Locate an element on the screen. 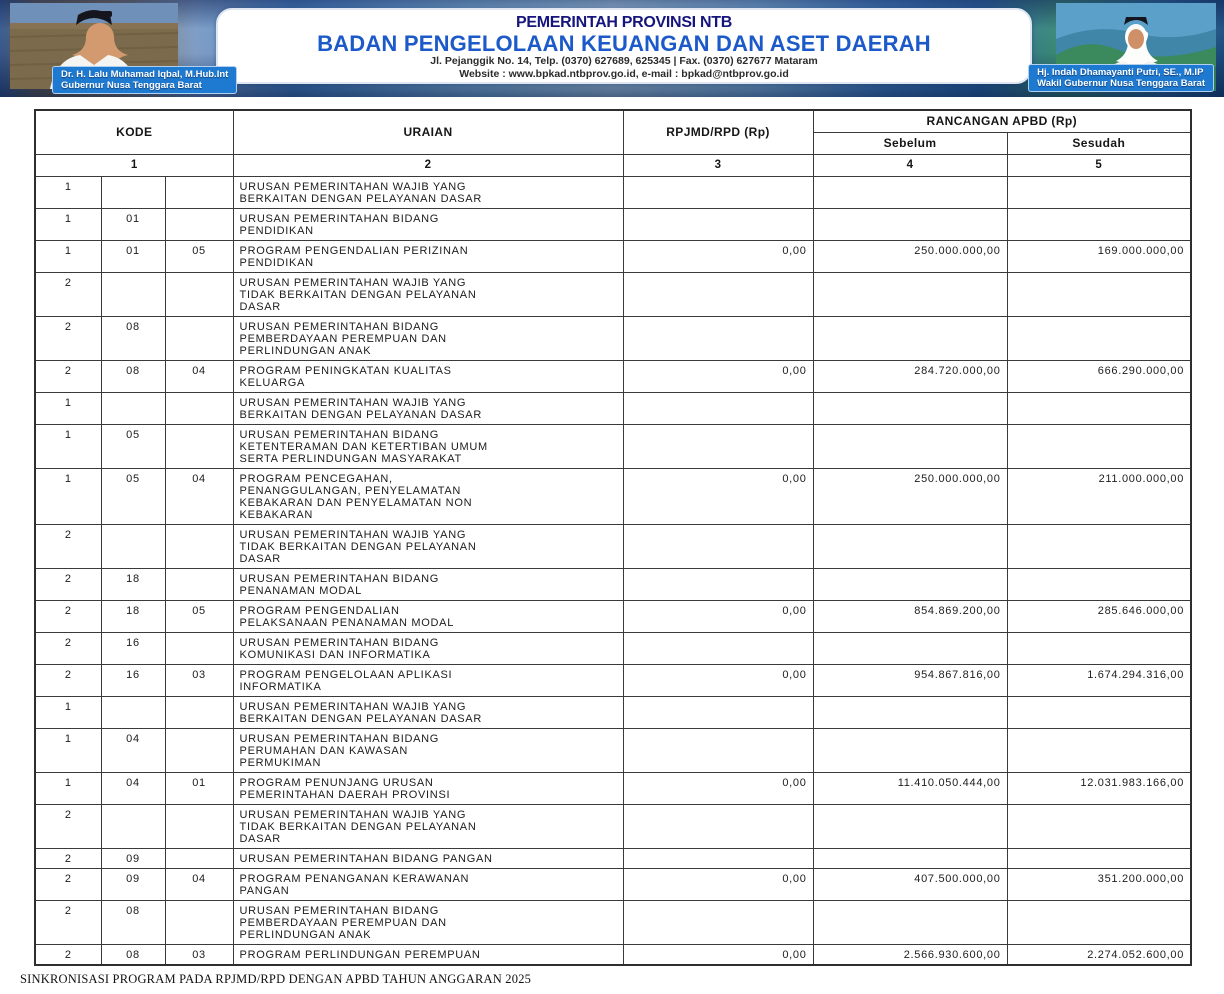 Image resolution: width=1224 pixels, height=994 pixels. table-row: 1 01 URUSAN PEMERINTAHAN BIDANG PENDIDIKAN is located at coordinates (613, 224).